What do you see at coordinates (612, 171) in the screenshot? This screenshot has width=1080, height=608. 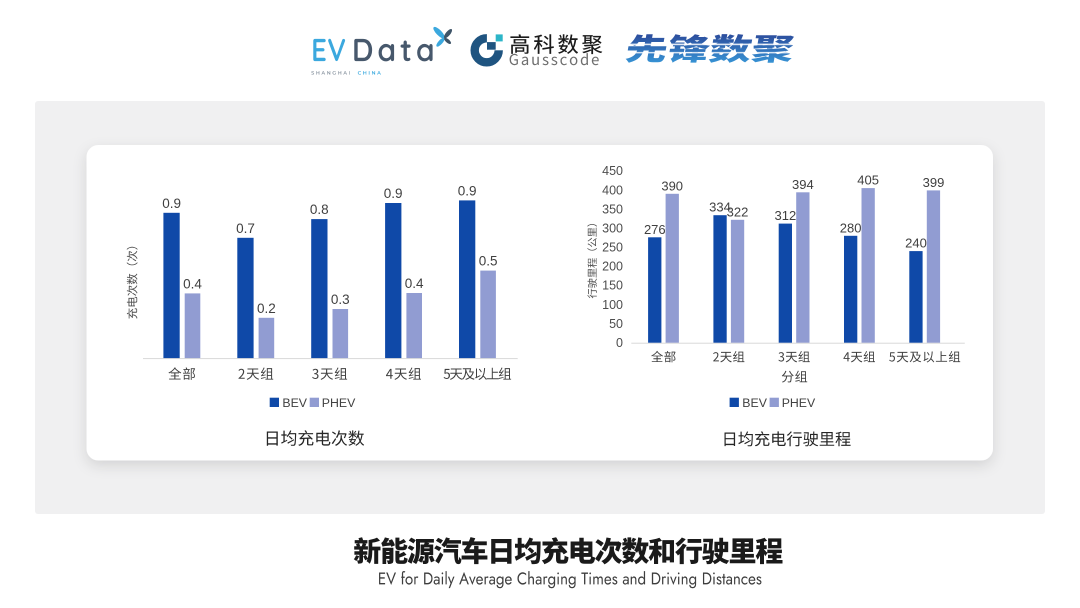 I see `svg-text: 450` at bounding box center [612, 171].